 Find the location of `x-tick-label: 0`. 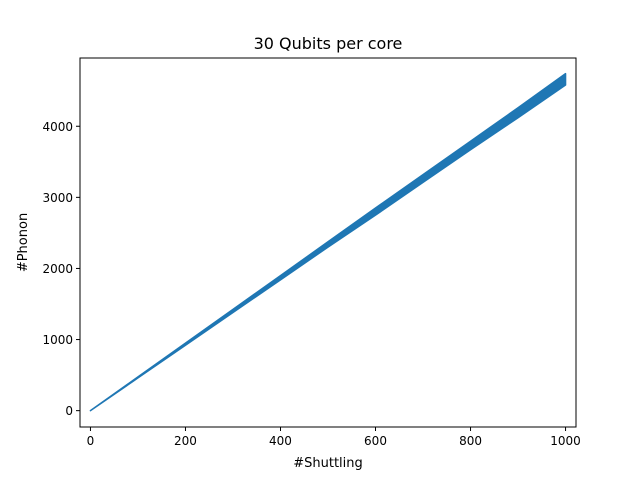

x-tick-label: 0 is located at coordinates (91, 441).